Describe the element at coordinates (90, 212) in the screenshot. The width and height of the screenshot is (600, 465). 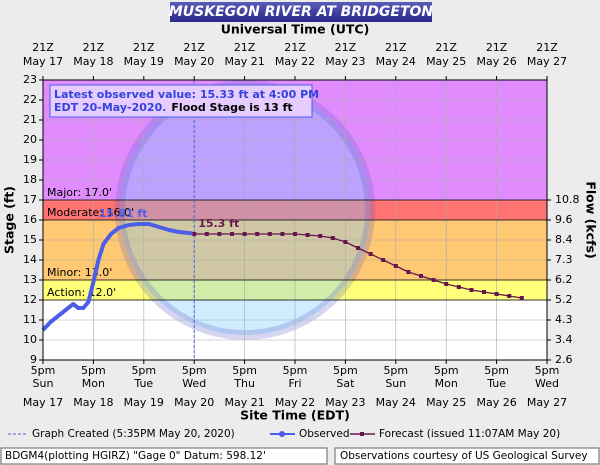
I see `flood-label: Moderate: 16.0'` at that location.